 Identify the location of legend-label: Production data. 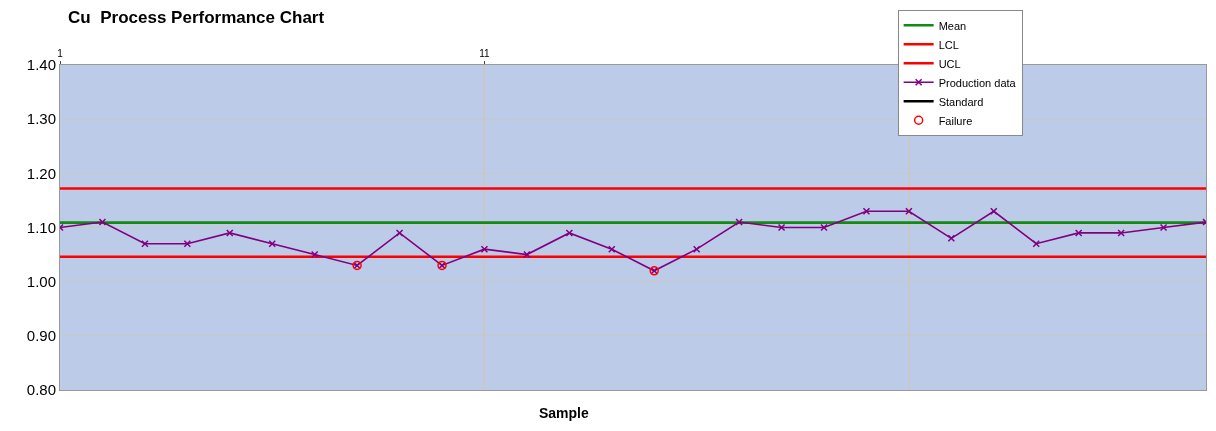
(977, 82).